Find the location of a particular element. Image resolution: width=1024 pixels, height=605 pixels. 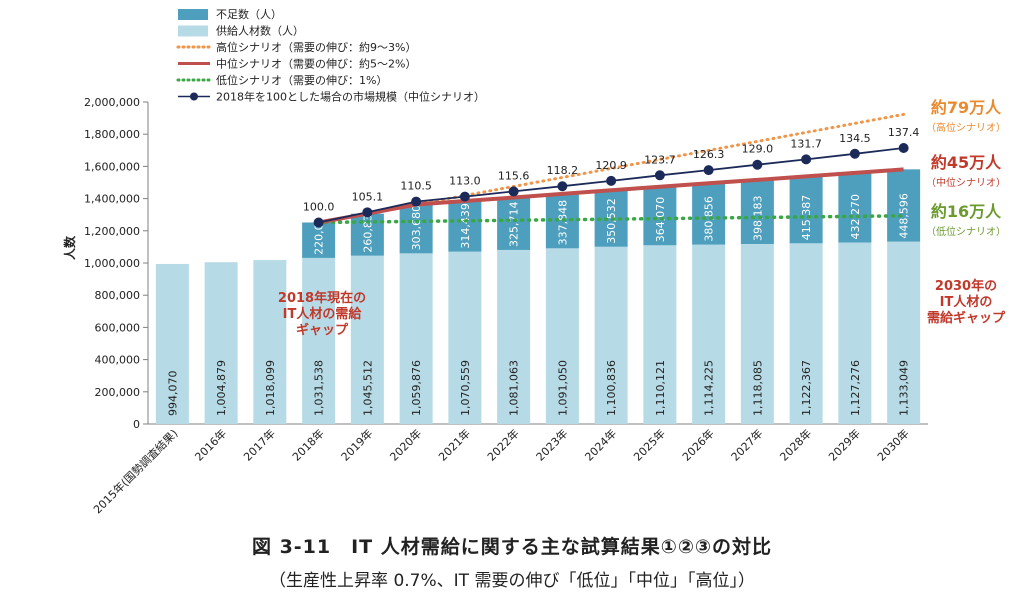

bar-supply-label: 1,122,367 is located at coordinates (806, 388).